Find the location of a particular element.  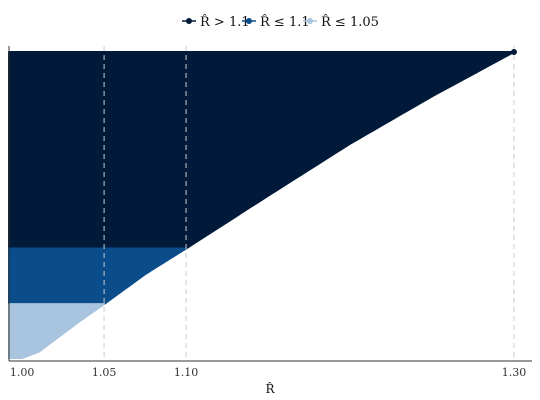

legend-item-rhat-gt-1-1: R̂ > 1.1 is located at coordinates (216, 22).